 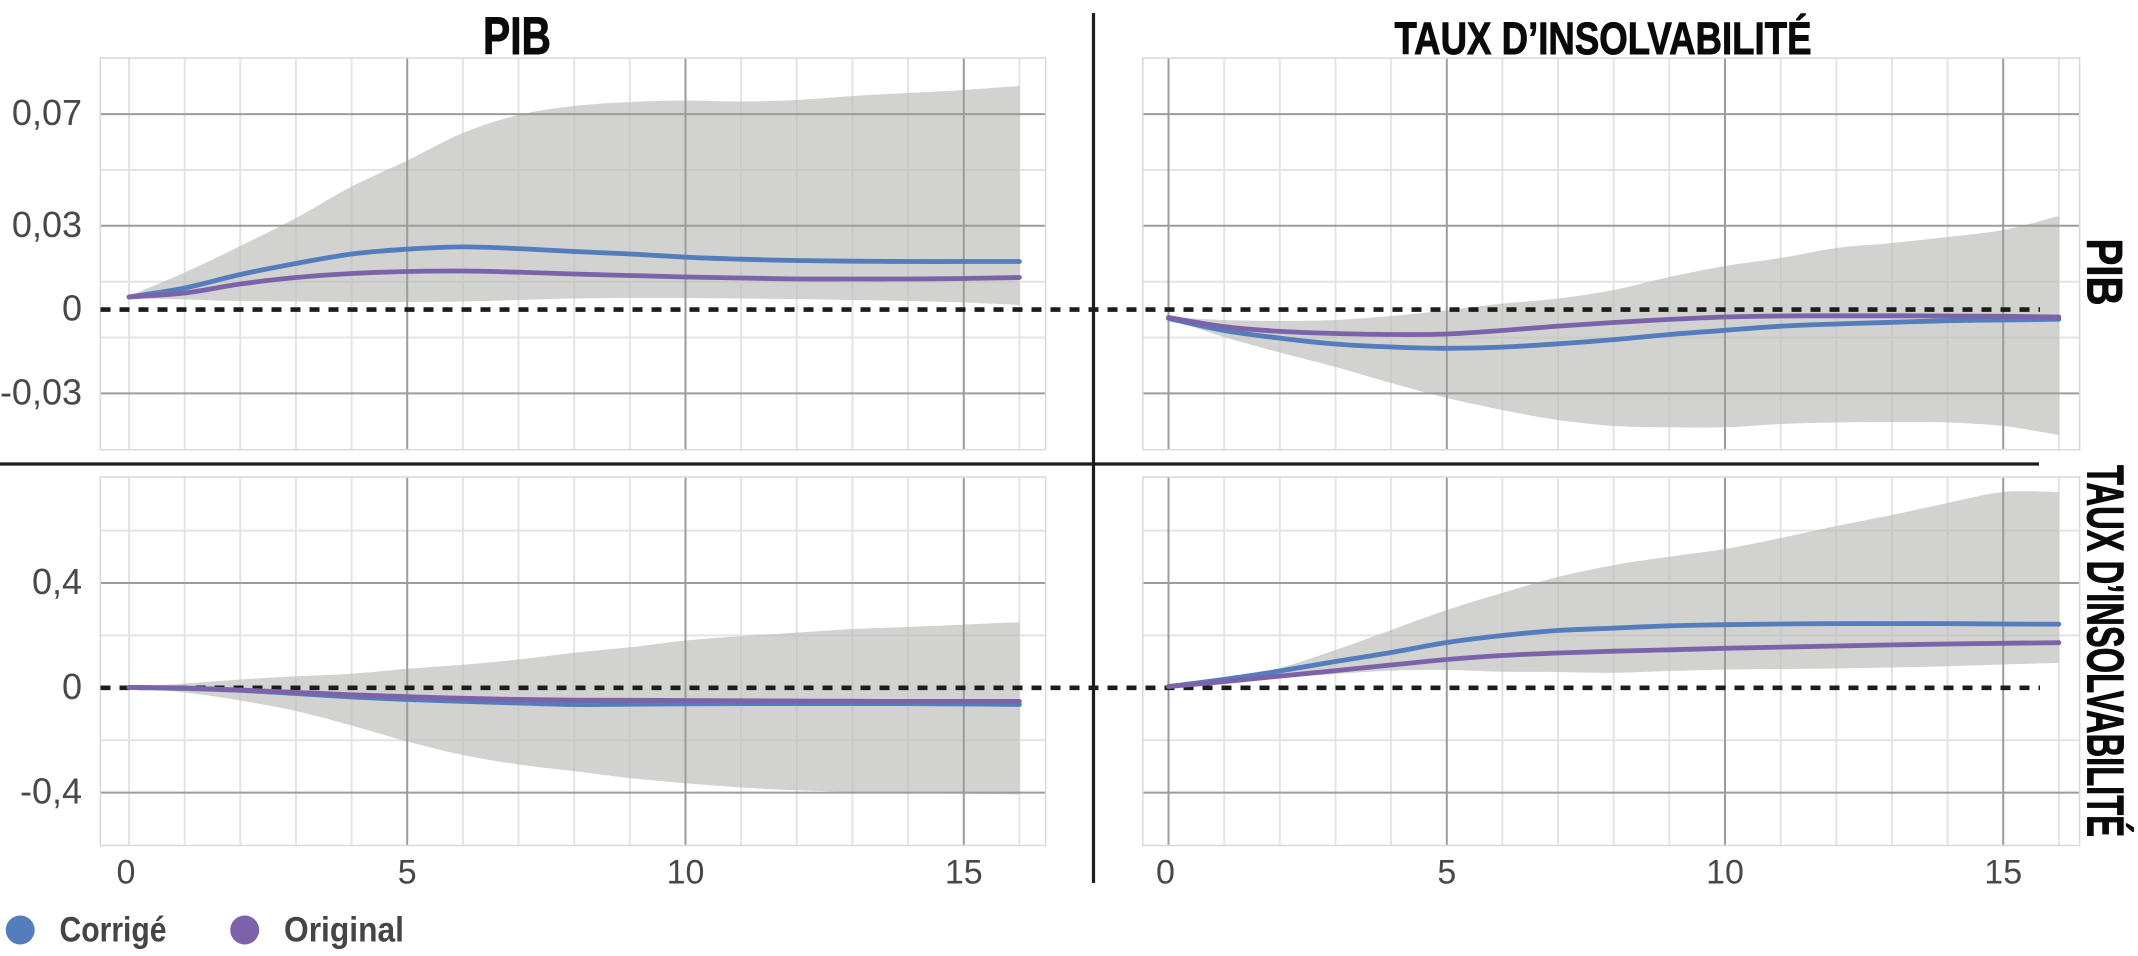 What do you see at coordinates (344, 930) in the screenshot?
I see `svg-text: Original` at bounding box center [344, 930].